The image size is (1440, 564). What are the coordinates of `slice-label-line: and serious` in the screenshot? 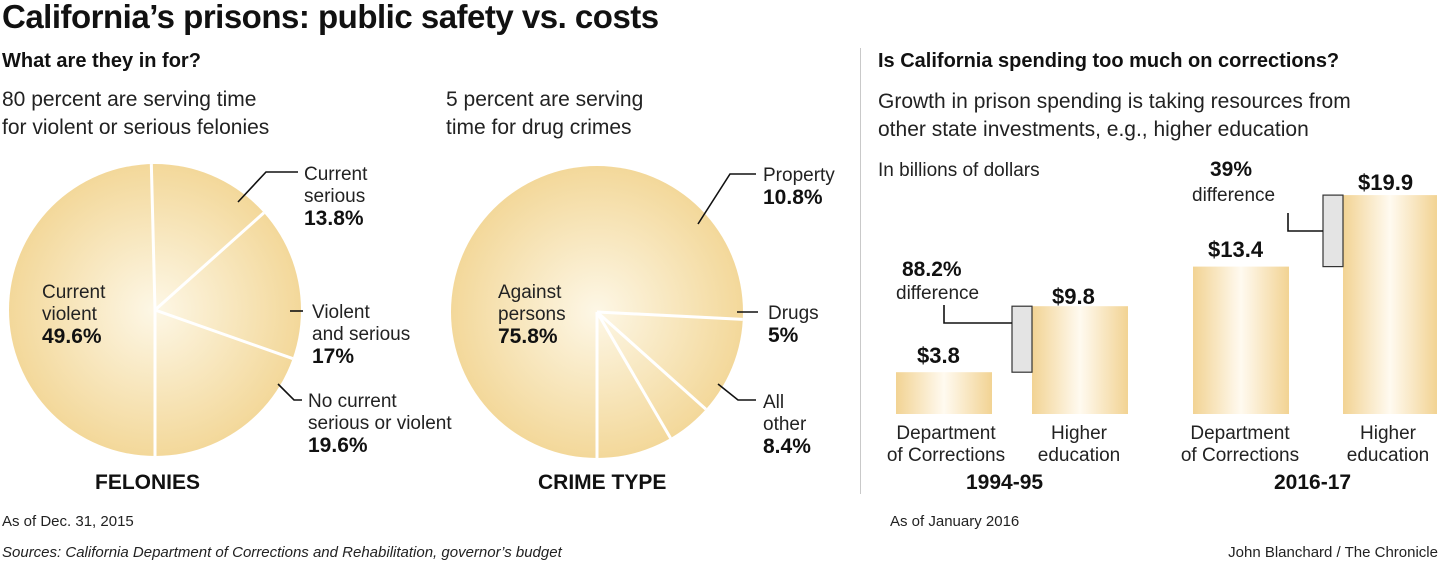 It's located at (361, 334).